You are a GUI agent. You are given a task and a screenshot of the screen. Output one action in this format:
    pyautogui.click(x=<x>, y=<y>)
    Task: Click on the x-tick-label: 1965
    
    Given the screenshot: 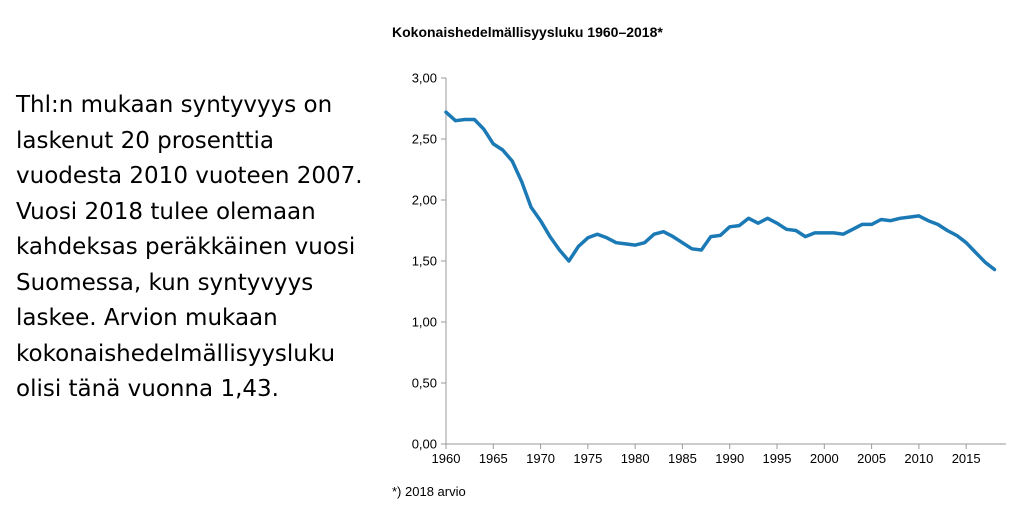 What is the action you would take?
    pyautogui.click(x=493, y=458)
    